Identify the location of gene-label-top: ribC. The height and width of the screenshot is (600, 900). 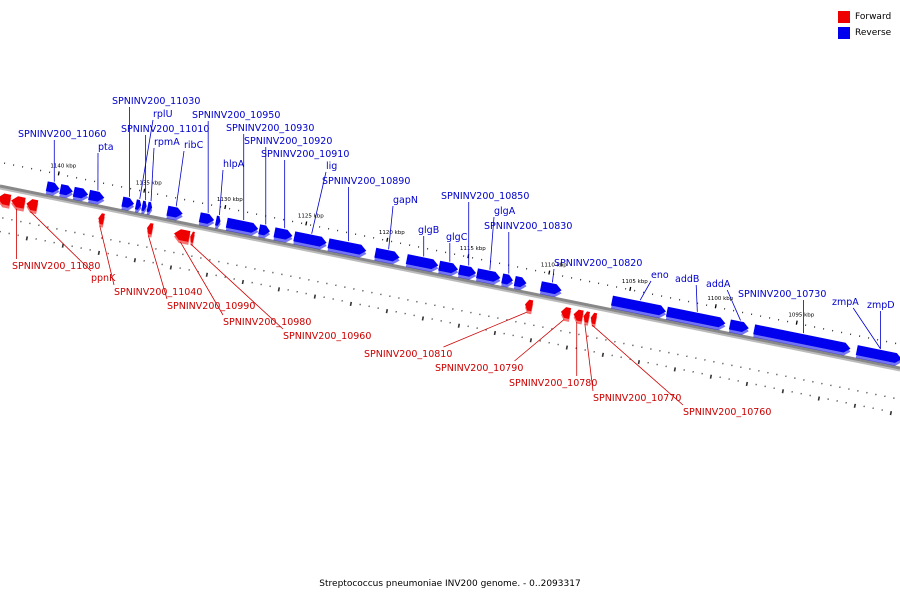
(194, 145).